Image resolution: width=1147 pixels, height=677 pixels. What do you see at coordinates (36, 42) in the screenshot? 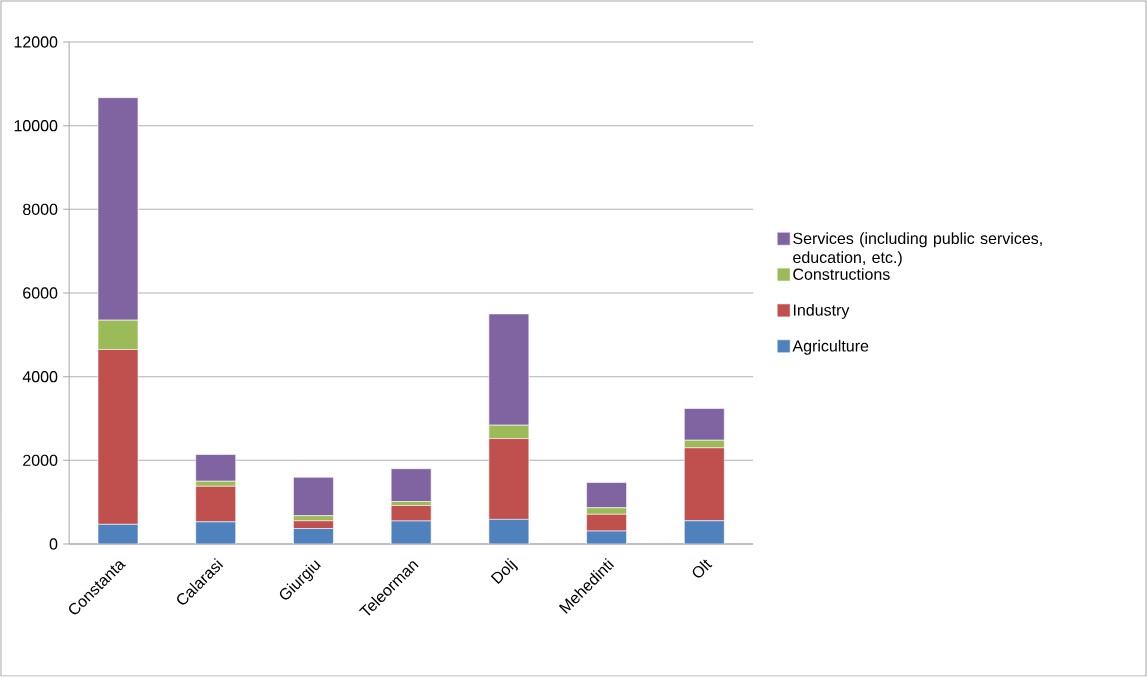
I see `y-tick-label: 12000` at bounding box center [36, 42].